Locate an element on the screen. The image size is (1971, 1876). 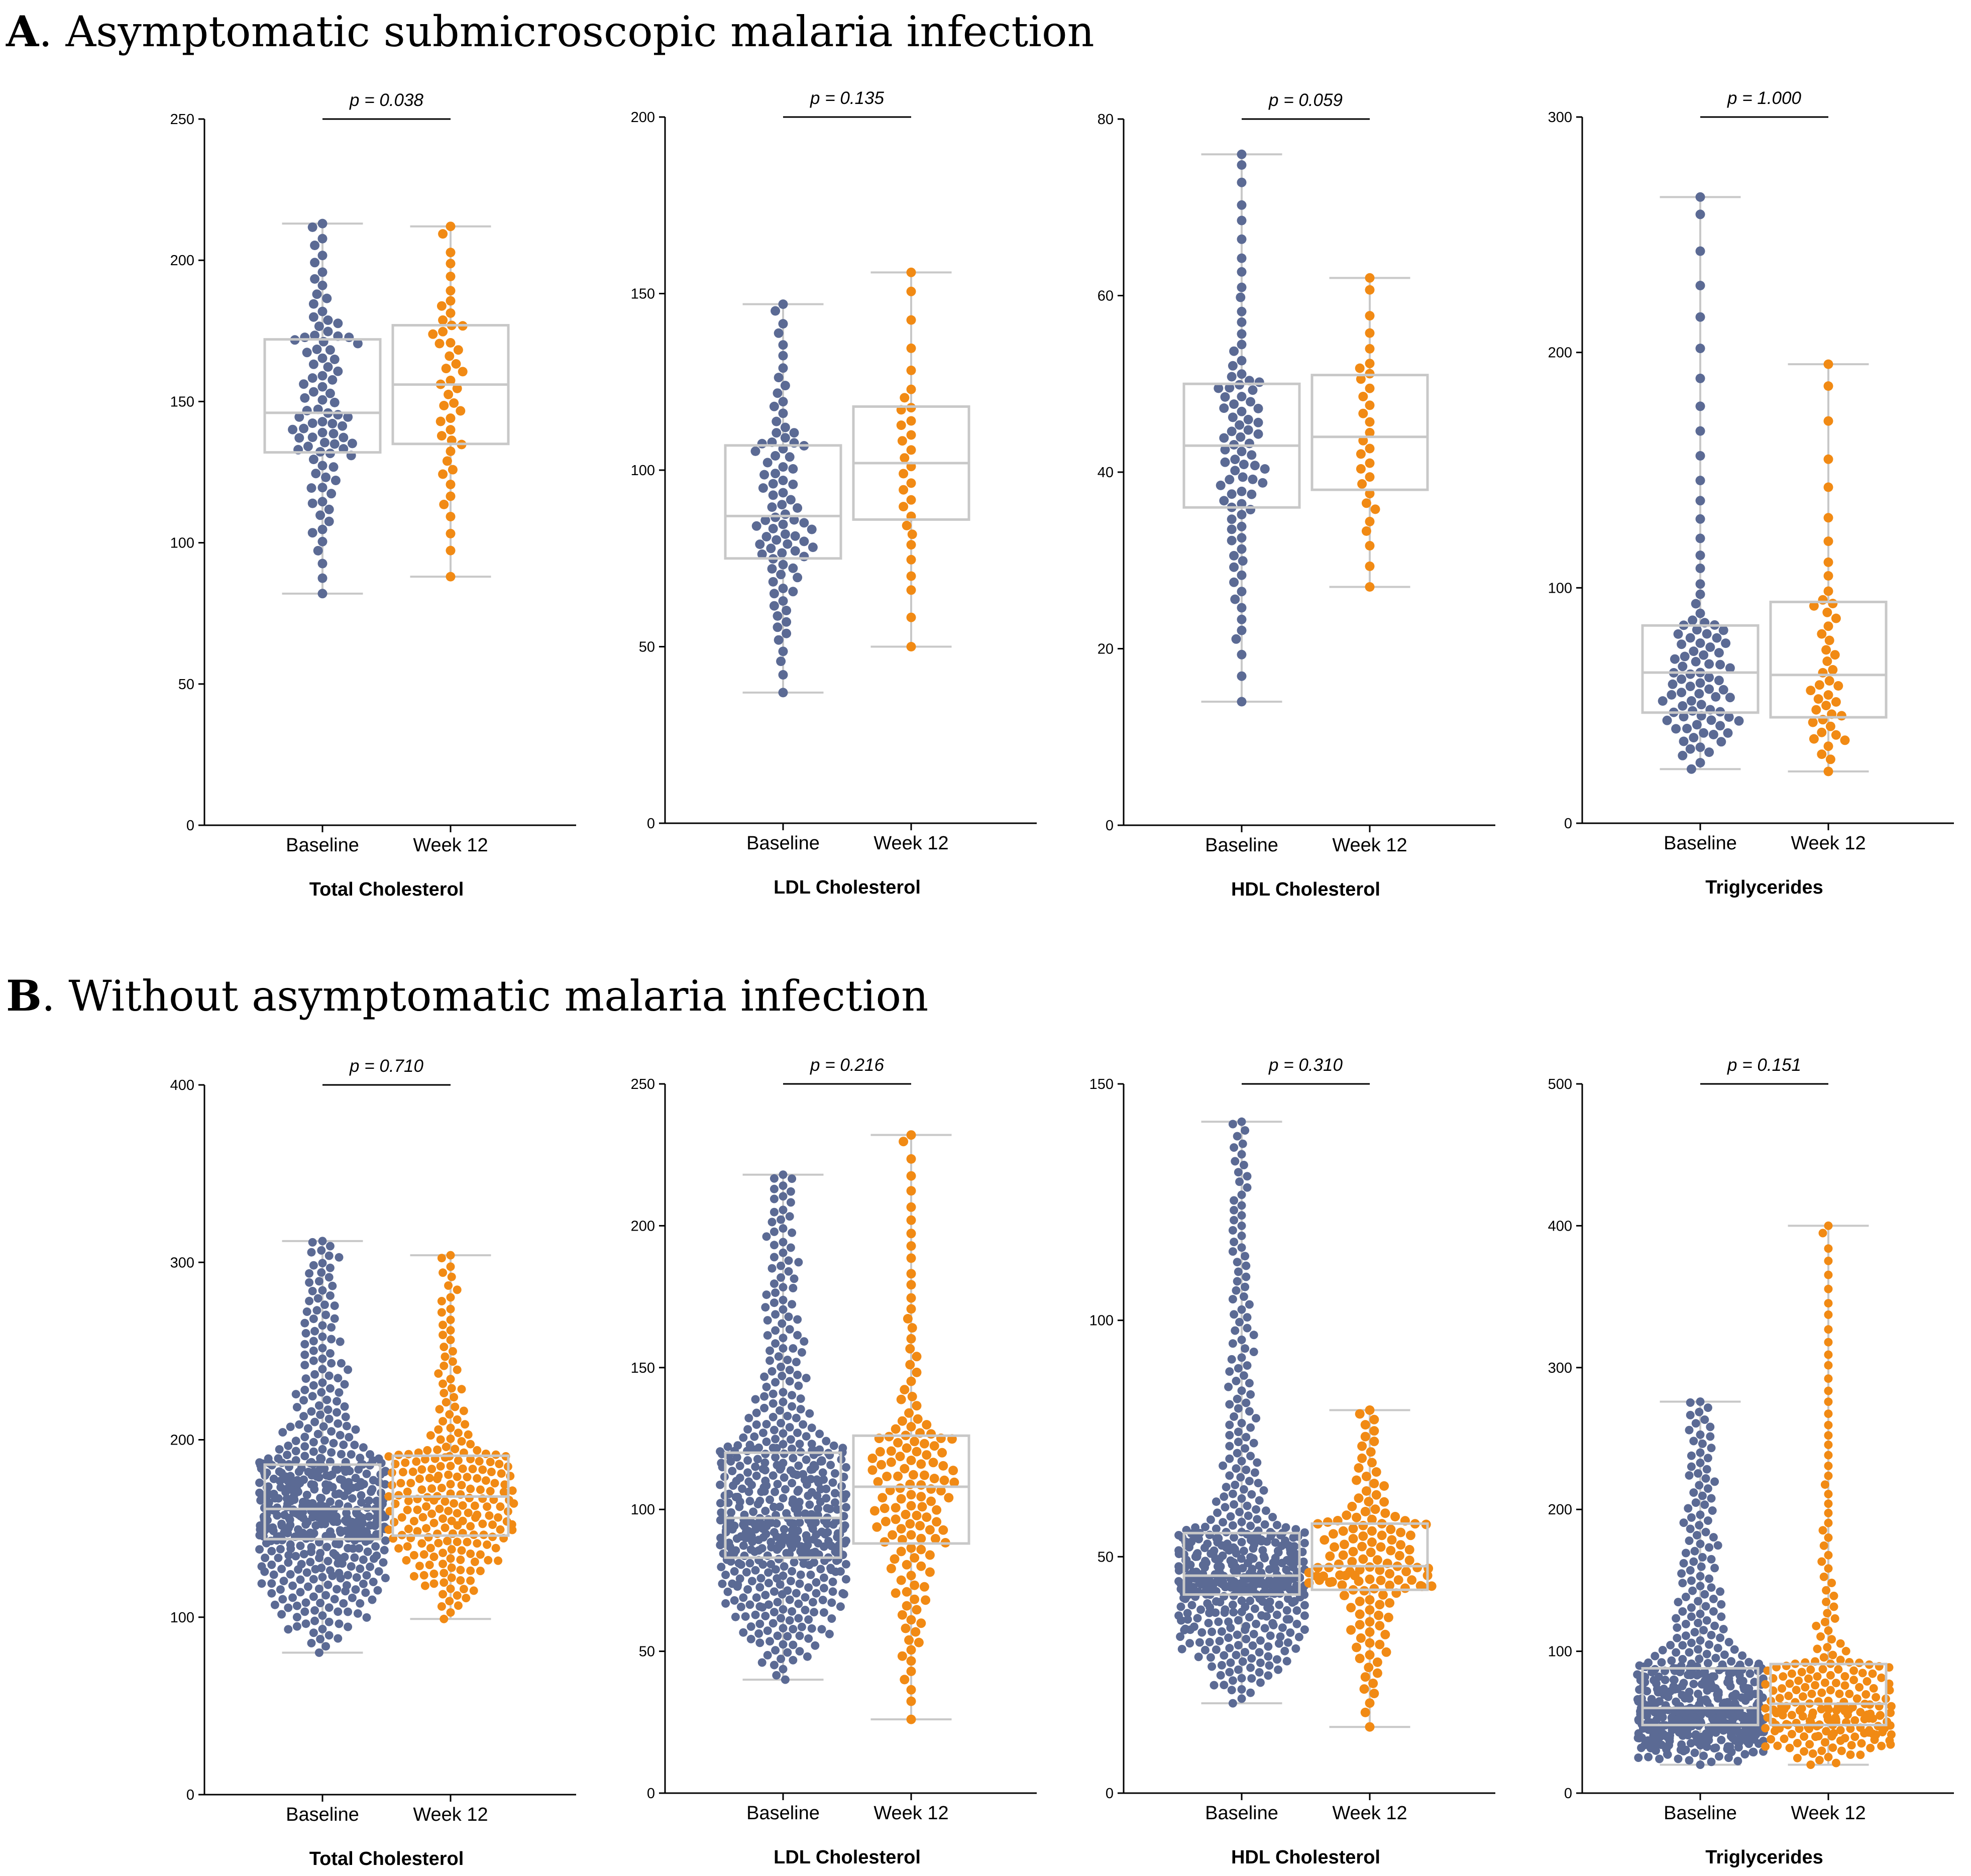
y-tick-label: 100 is located at coordinates (1101, 1321).